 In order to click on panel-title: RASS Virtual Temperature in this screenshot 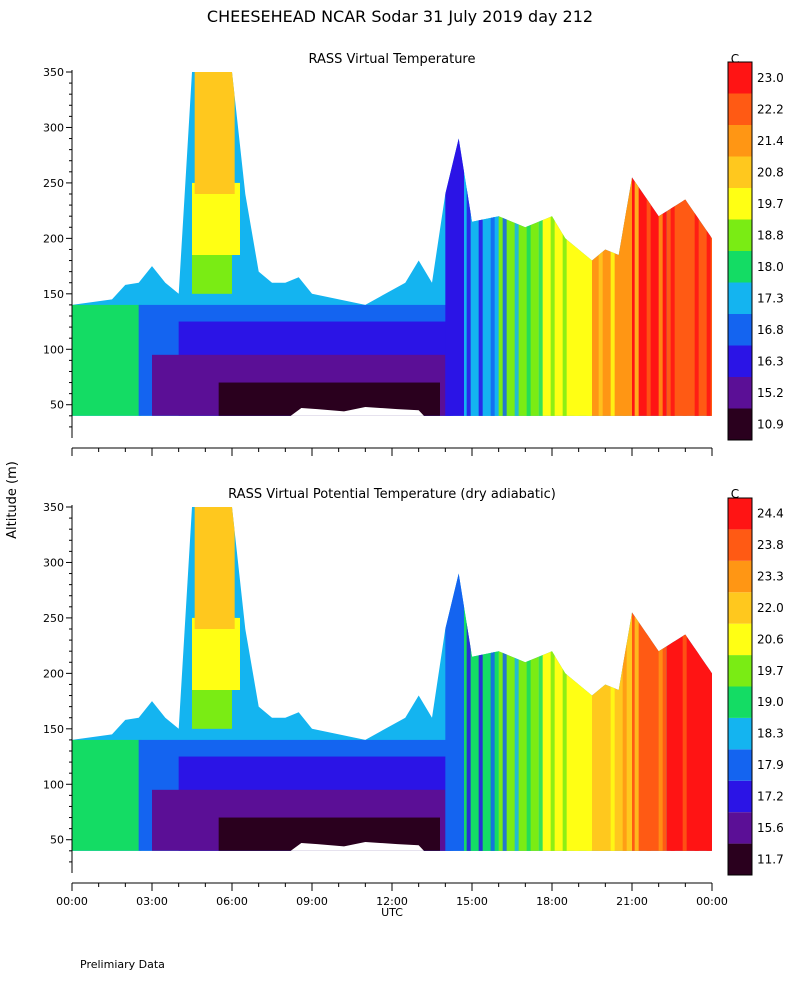, I will do `click(392, 59)`.